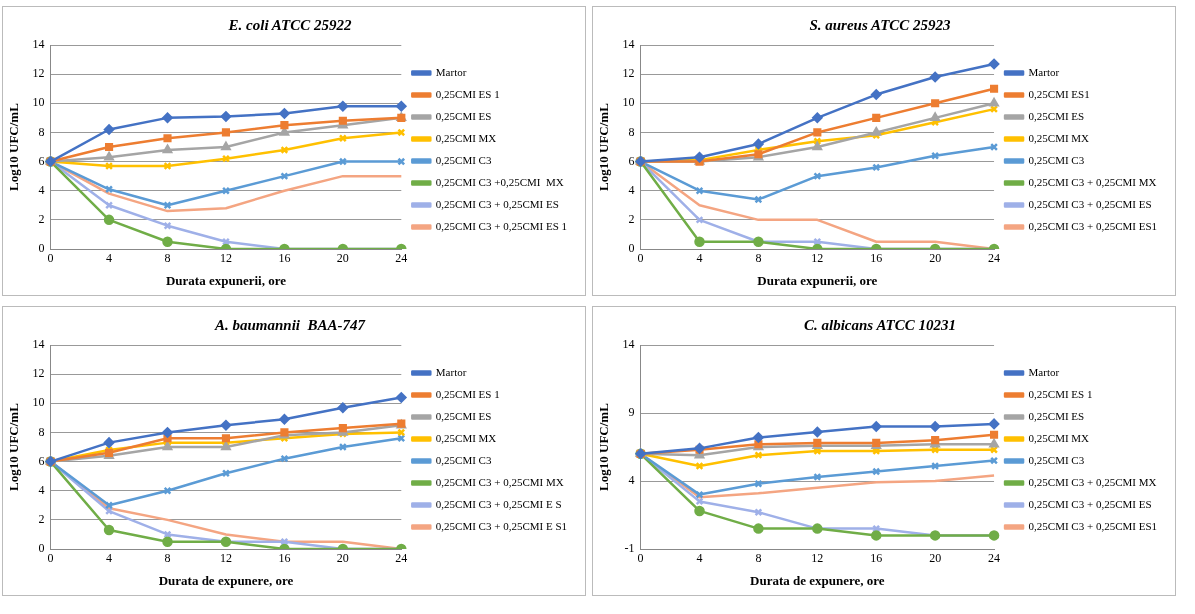 This screenshot has height=614, width=1195. I want to click on legend-label: 0,25CMI C3 + 0,25CMI E S1, so click(501, 525).